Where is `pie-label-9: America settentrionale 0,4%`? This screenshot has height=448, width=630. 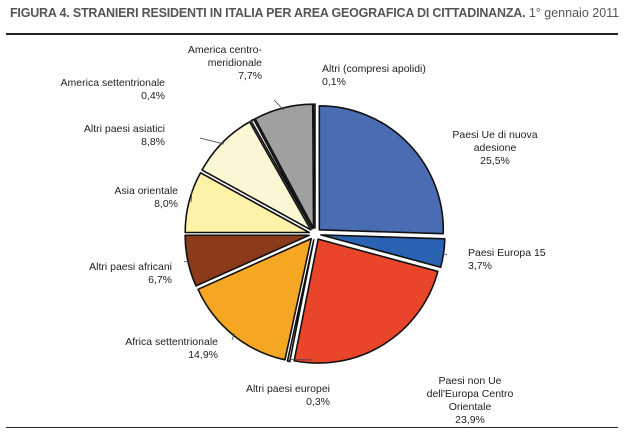
pie-label-9: America settentrionale 0,4% is located at coordinates (113, 89).